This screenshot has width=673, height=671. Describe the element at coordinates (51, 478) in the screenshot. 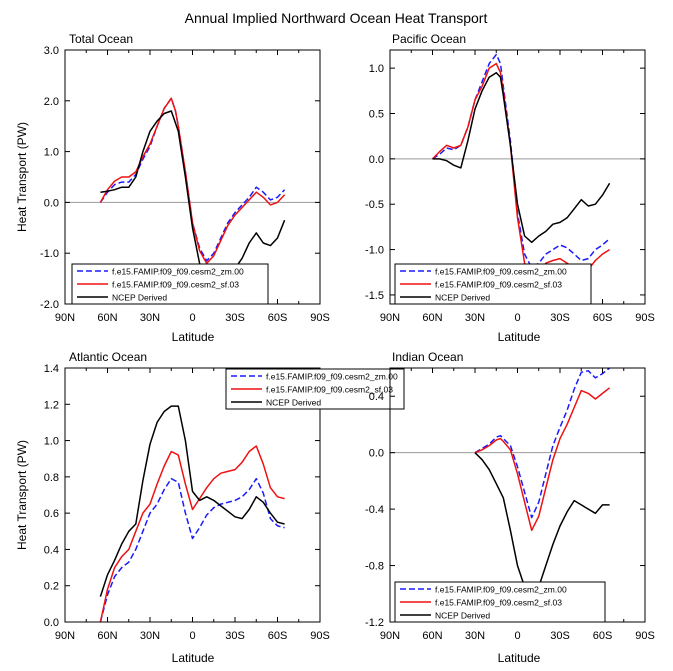

I see `y-tick-label: 0.8` at that location.